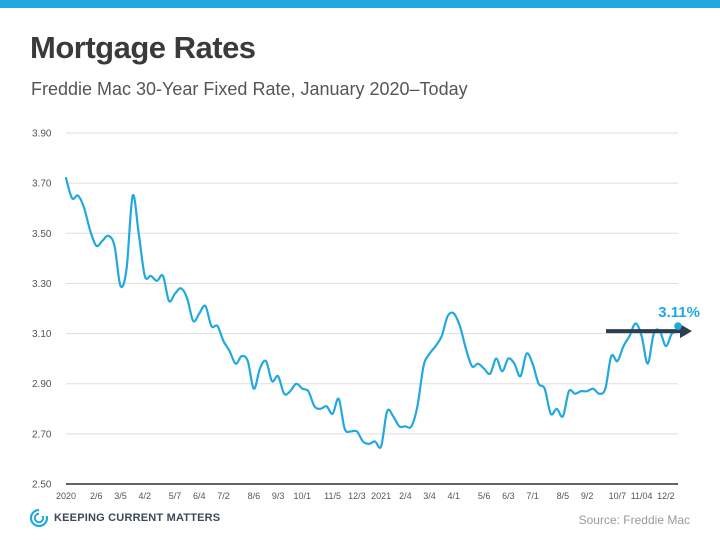 The width and height of the screenshot is (720, 540). I want to click on x-tick-label: 4/2, so click(145, 496).